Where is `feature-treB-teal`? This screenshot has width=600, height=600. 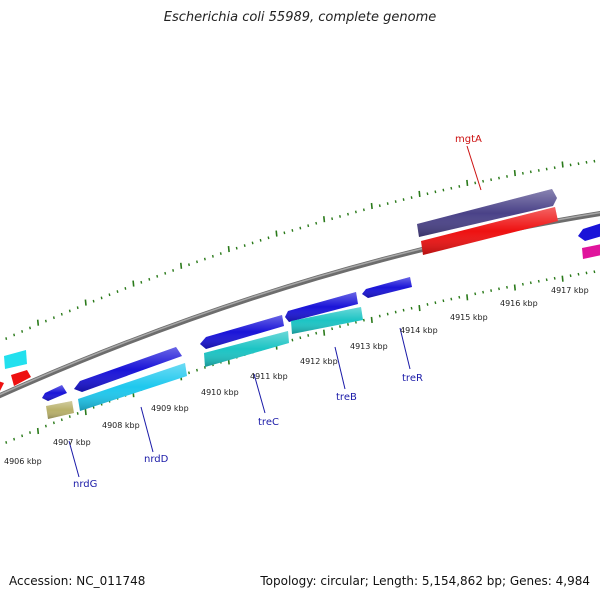 feature-treB-teal is located at coordinates (327, 320).